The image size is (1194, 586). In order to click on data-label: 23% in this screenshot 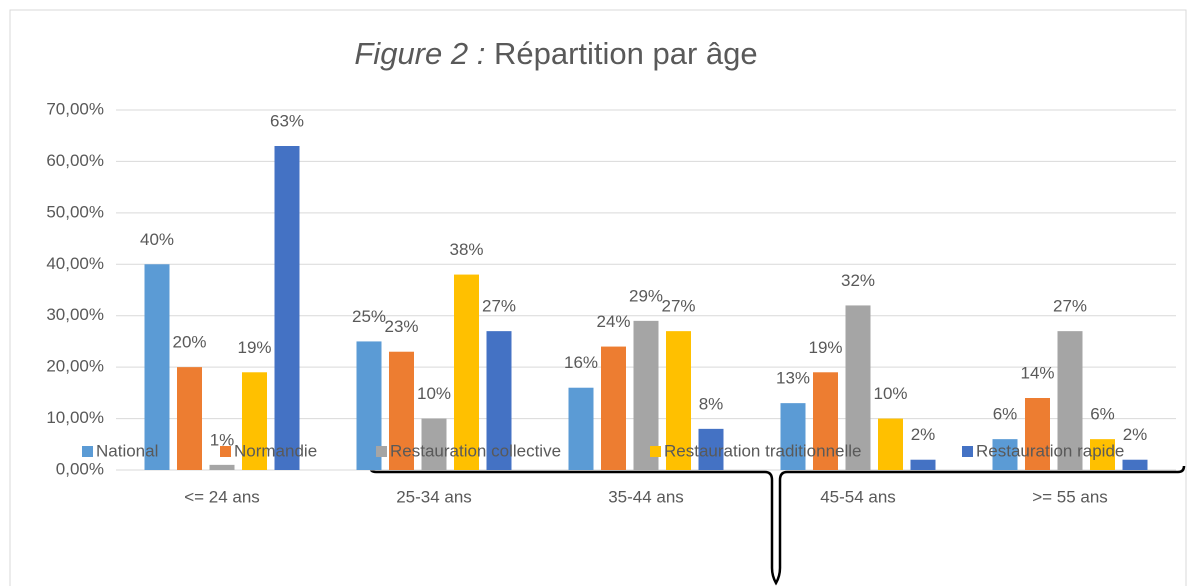, I will do `click(401, 326)`.